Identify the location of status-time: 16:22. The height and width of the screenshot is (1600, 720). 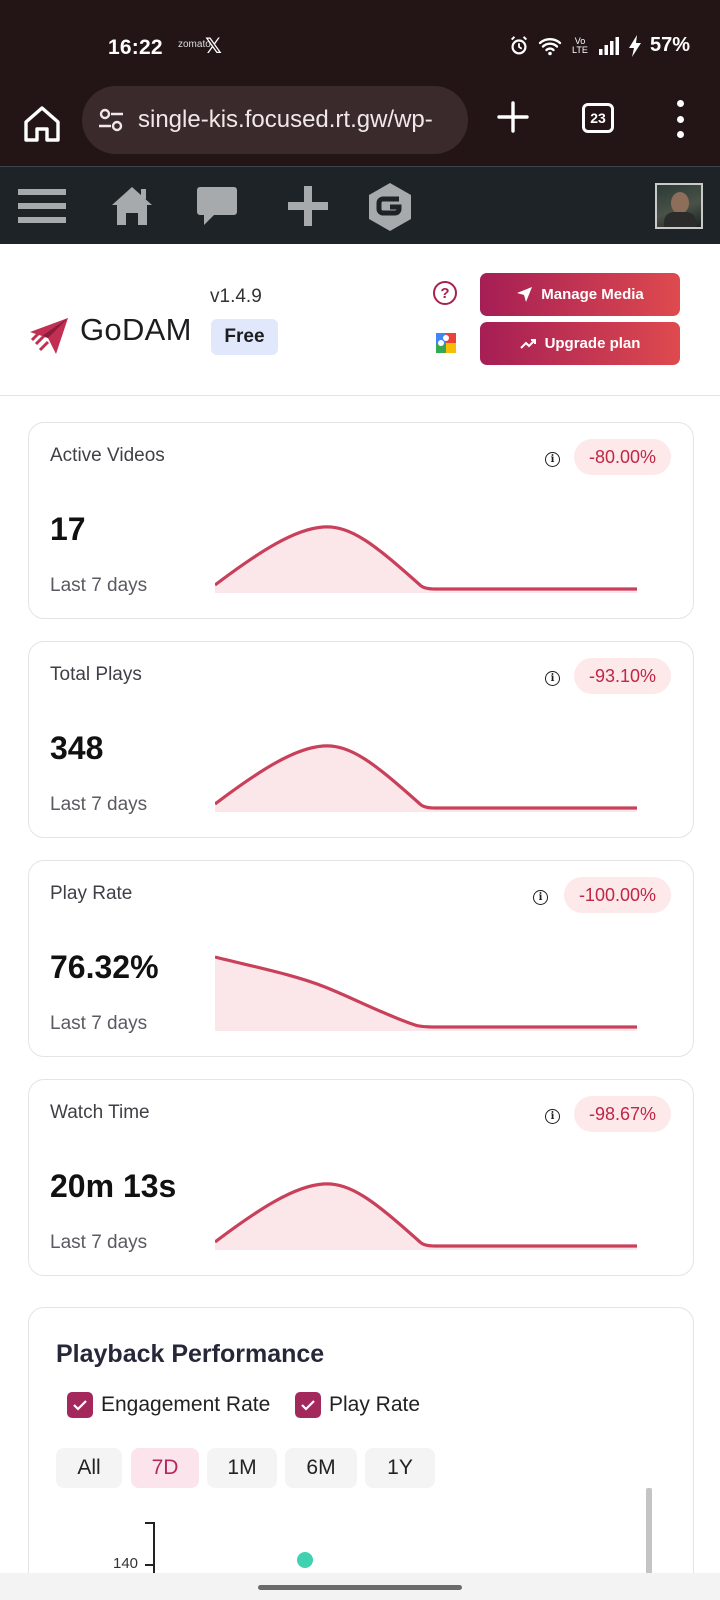
(135, 47).